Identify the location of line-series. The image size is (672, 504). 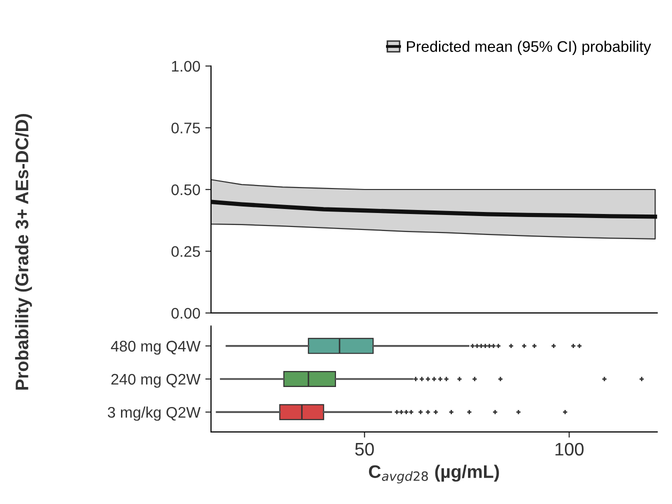
(434, 209).